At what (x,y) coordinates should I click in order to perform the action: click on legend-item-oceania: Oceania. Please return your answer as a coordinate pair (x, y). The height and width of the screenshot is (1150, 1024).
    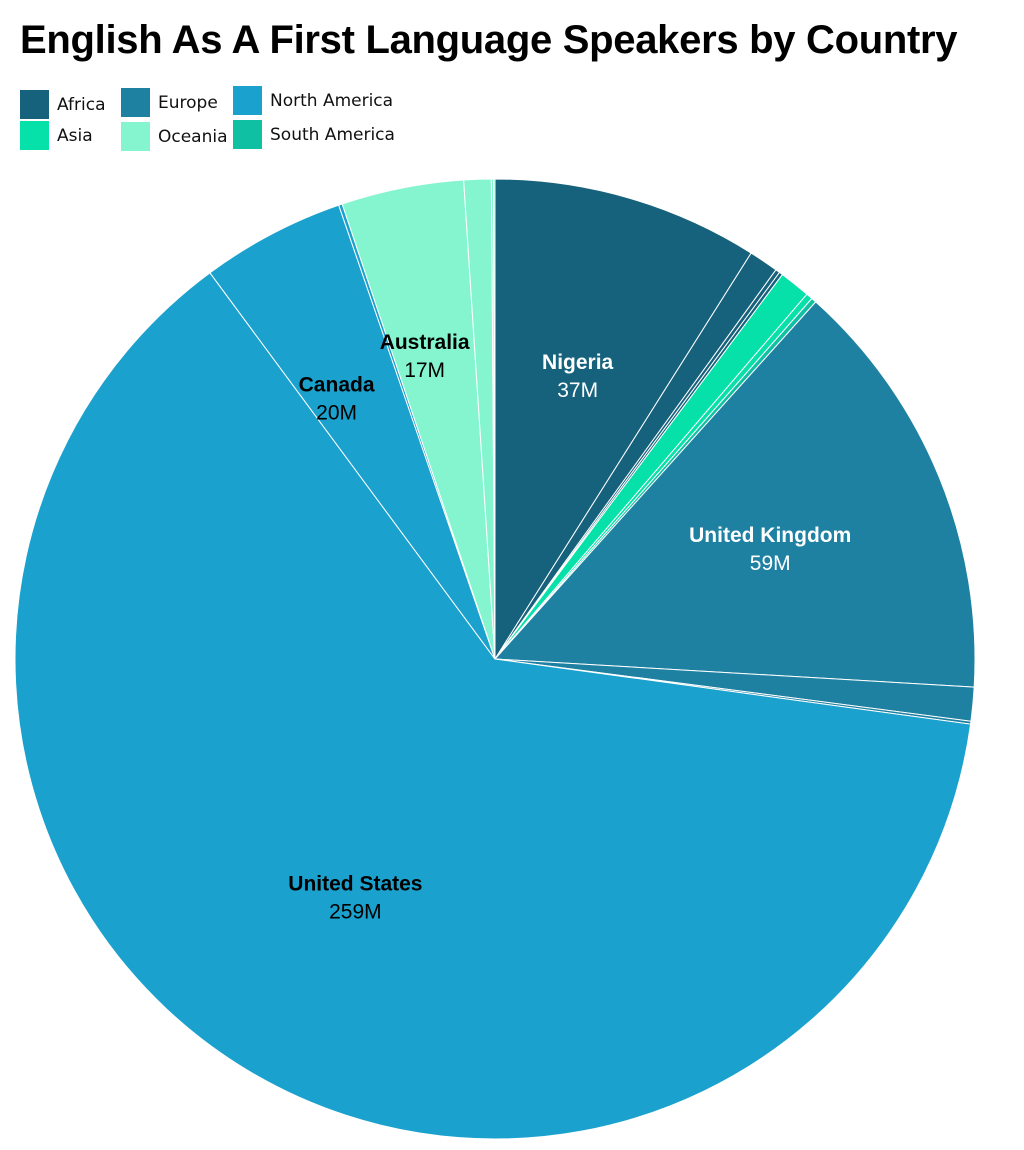
    Looking at the image, I should click on (174, 136).